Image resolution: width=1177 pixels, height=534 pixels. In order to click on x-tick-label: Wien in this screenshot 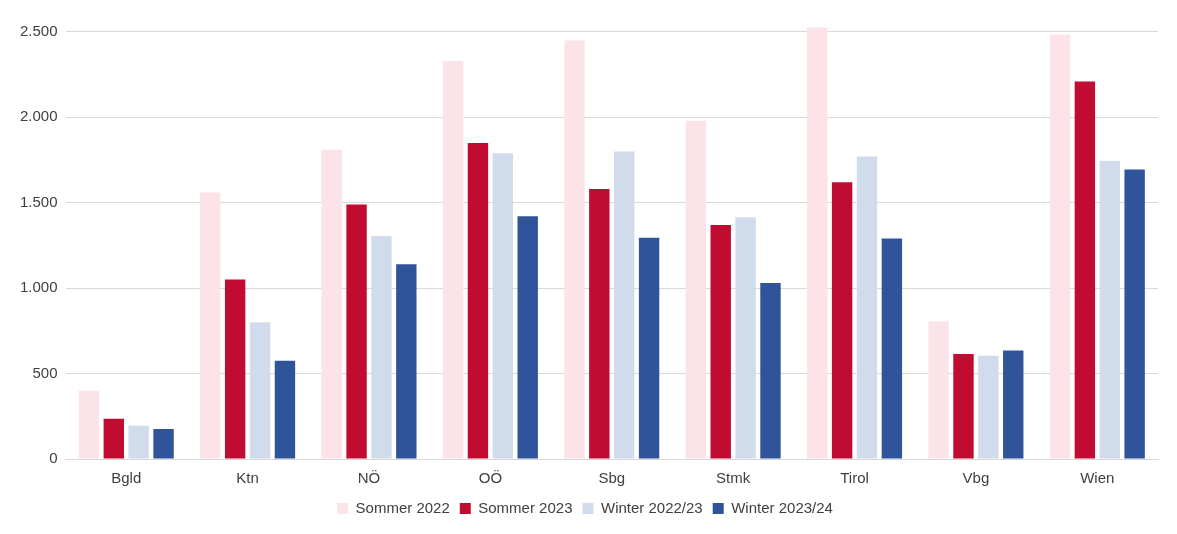, I will do `click(1097, 478)`.